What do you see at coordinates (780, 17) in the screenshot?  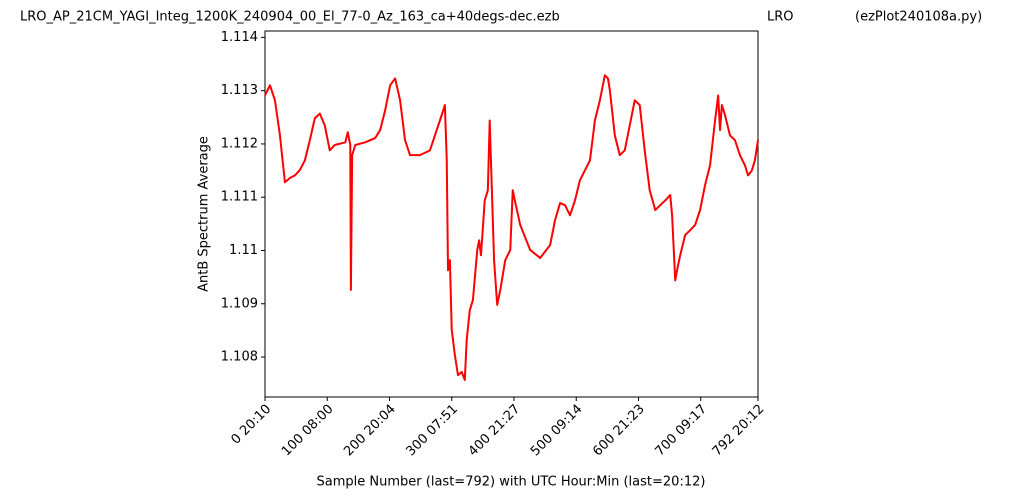 I see `chart-title-center: LRO` at bounding box center [780, 17].